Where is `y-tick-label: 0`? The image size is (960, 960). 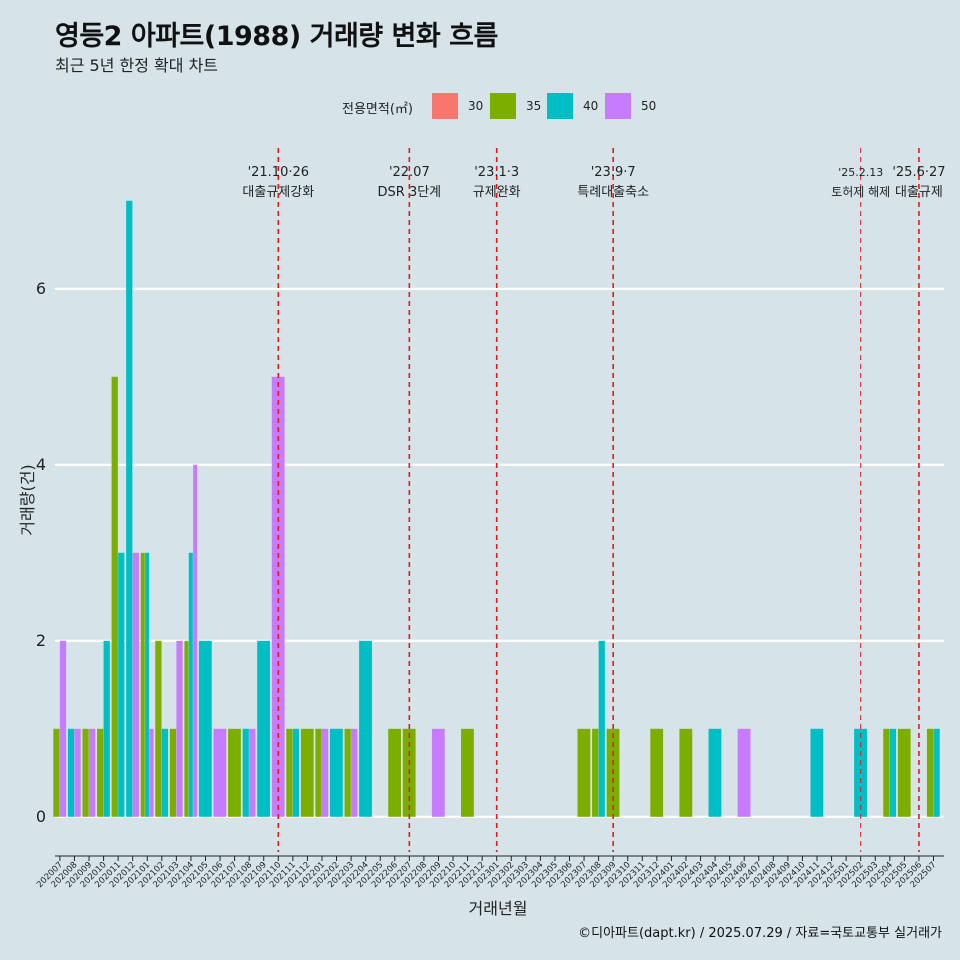
y-tick-label: 0 is located at coordinates (41, 816).